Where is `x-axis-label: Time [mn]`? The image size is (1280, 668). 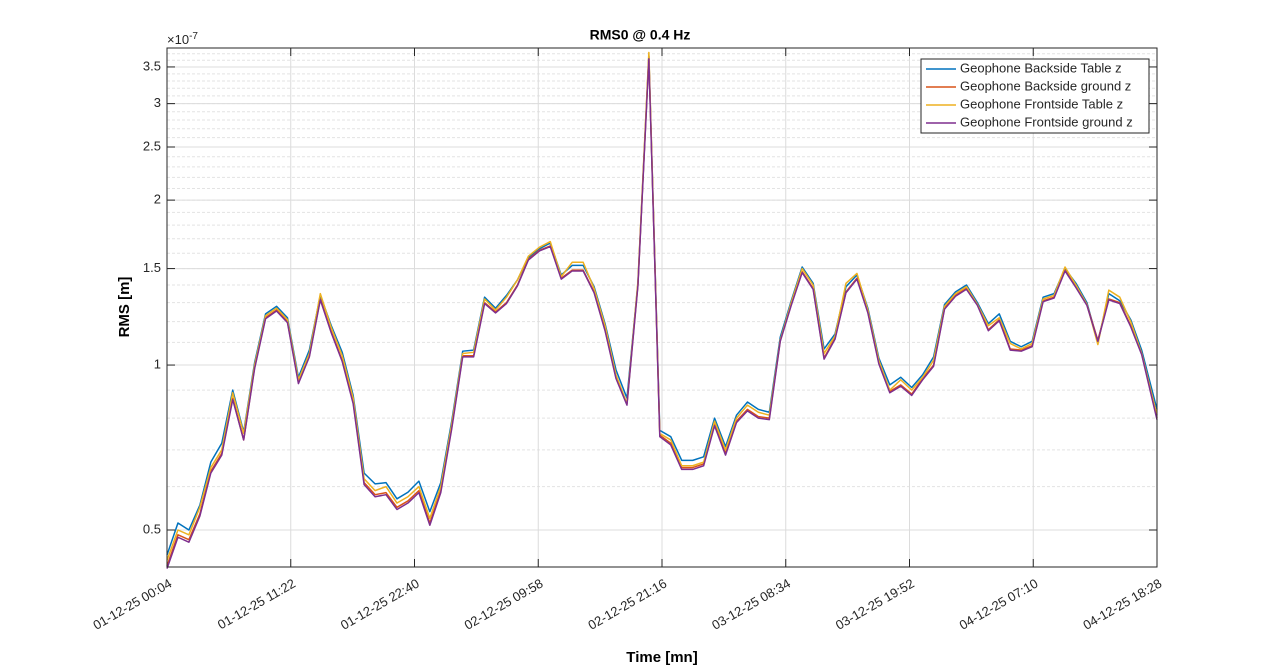
x-axis-label: Time [mn] is located at coordinates (661, 657).